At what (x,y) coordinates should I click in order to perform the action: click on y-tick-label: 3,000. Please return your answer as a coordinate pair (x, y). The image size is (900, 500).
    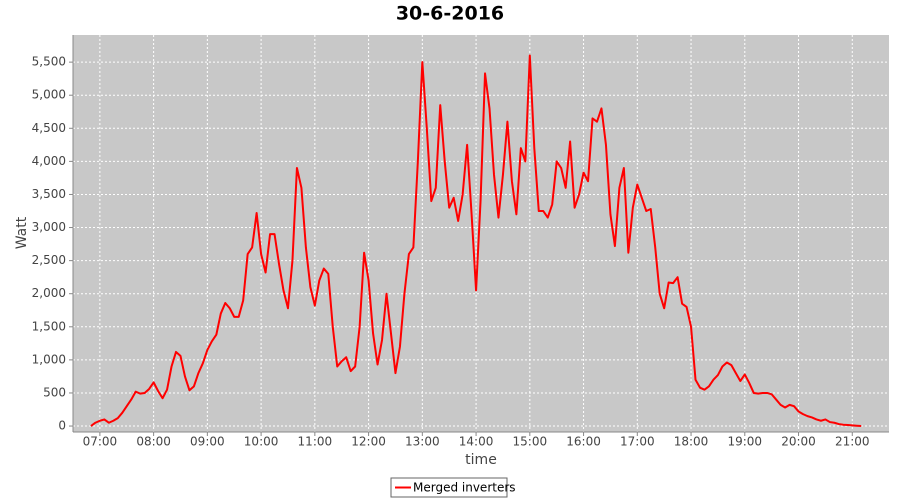
    Looking at the image, I should click on (49, 227).